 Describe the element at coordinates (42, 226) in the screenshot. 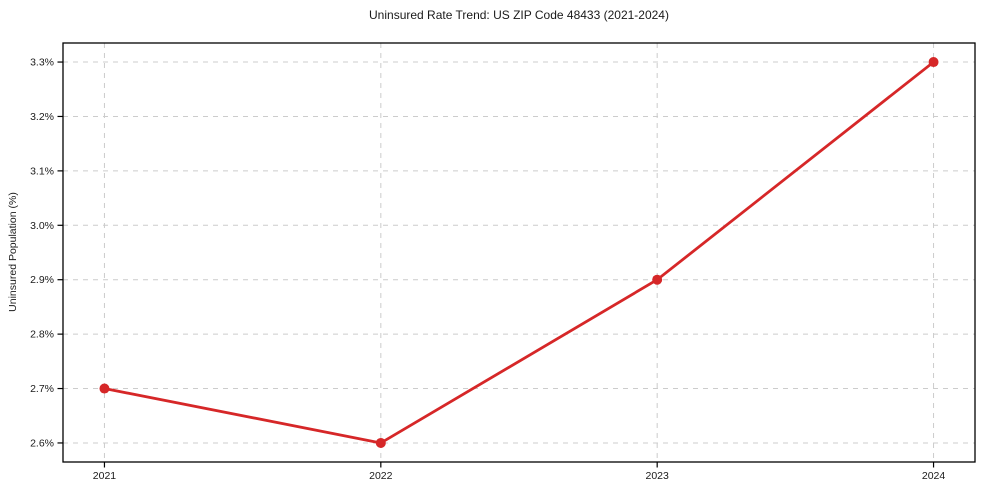

I see `y-tick-label: 3.0%` at that location.